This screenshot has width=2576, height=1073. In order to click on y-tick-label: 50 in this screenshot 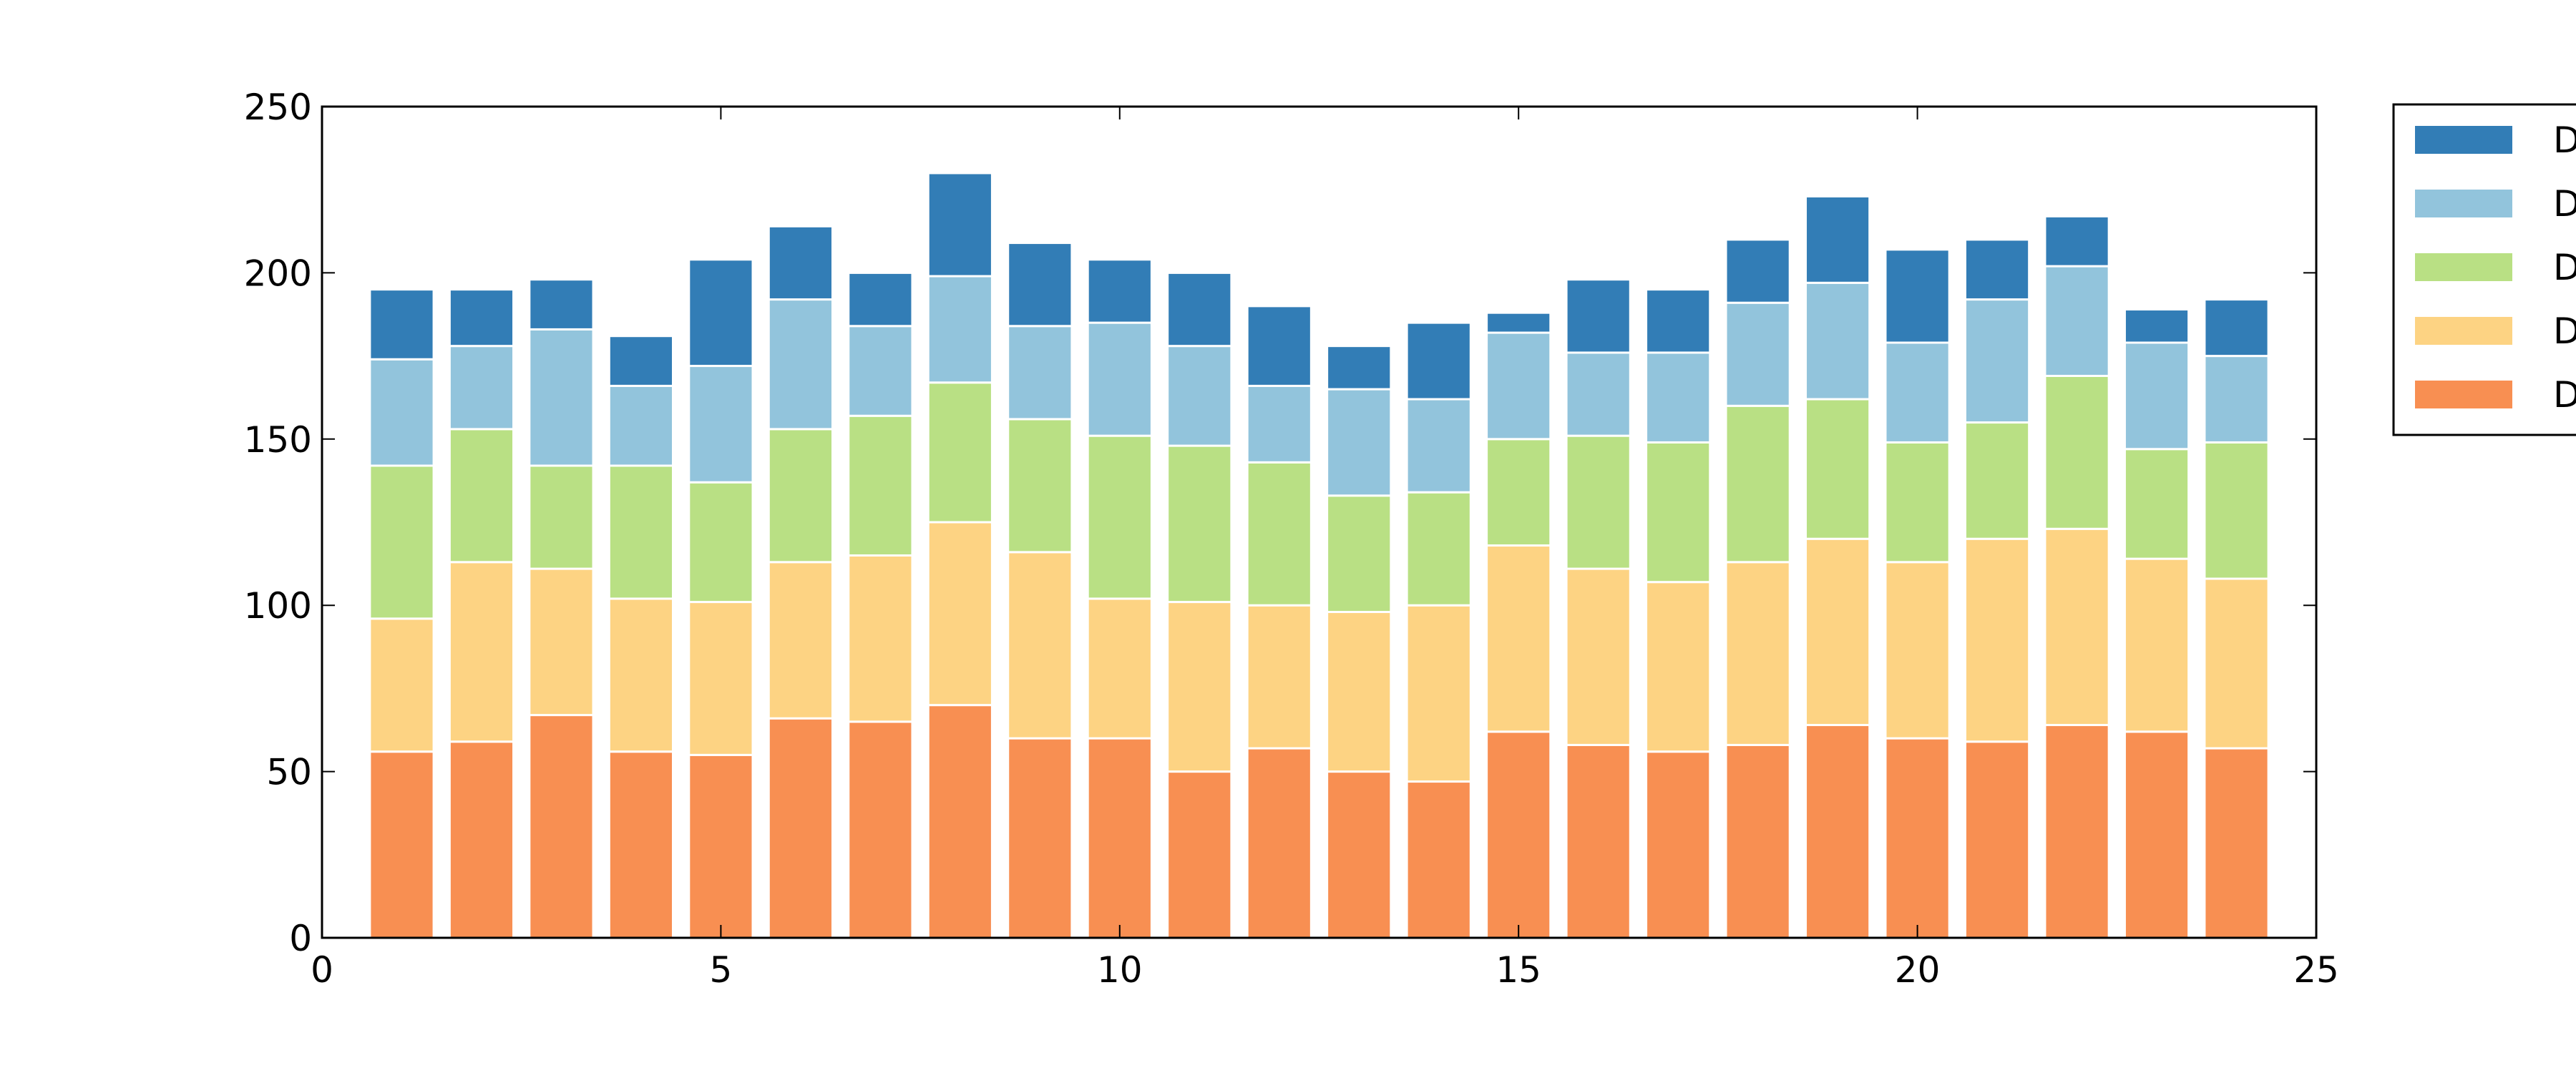, I will do `click(289, 772)`.